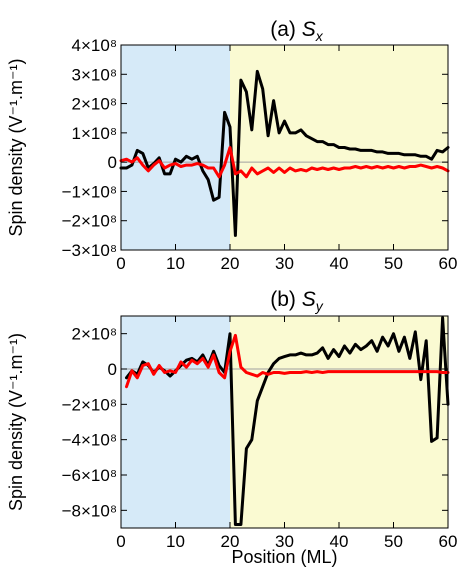 The height and width of the screenshot is (571, 464). I want to click on x-axis-label: Position (ML), so click(284, 557).